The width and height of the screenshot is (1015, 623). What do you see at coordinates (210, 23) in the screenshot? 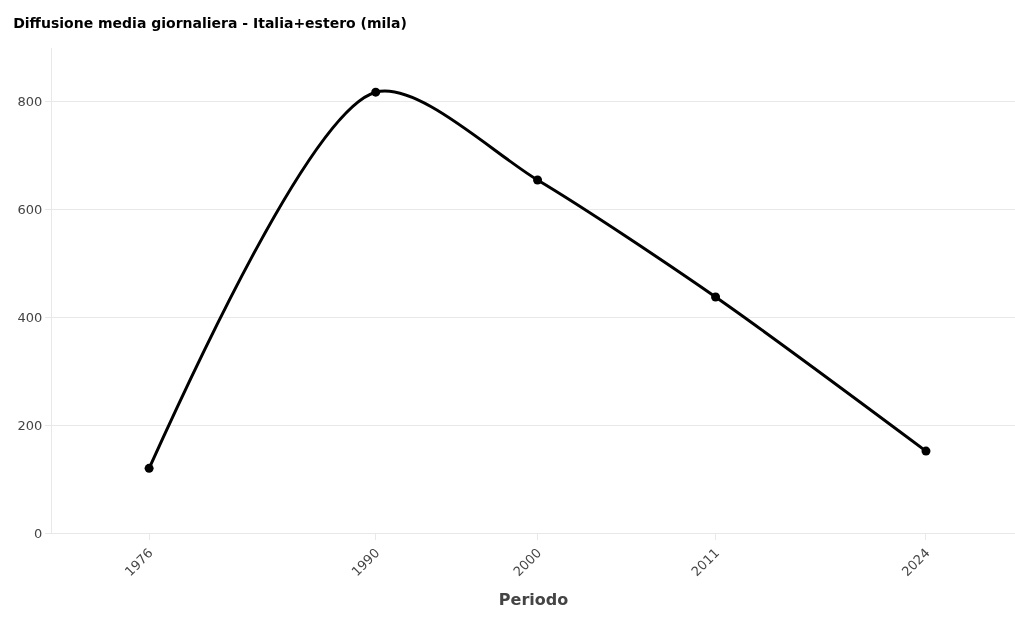
I see `chart-title: Diffusione media giornaliera - Italia+estero (mila)` at bounding box center [210, 23].